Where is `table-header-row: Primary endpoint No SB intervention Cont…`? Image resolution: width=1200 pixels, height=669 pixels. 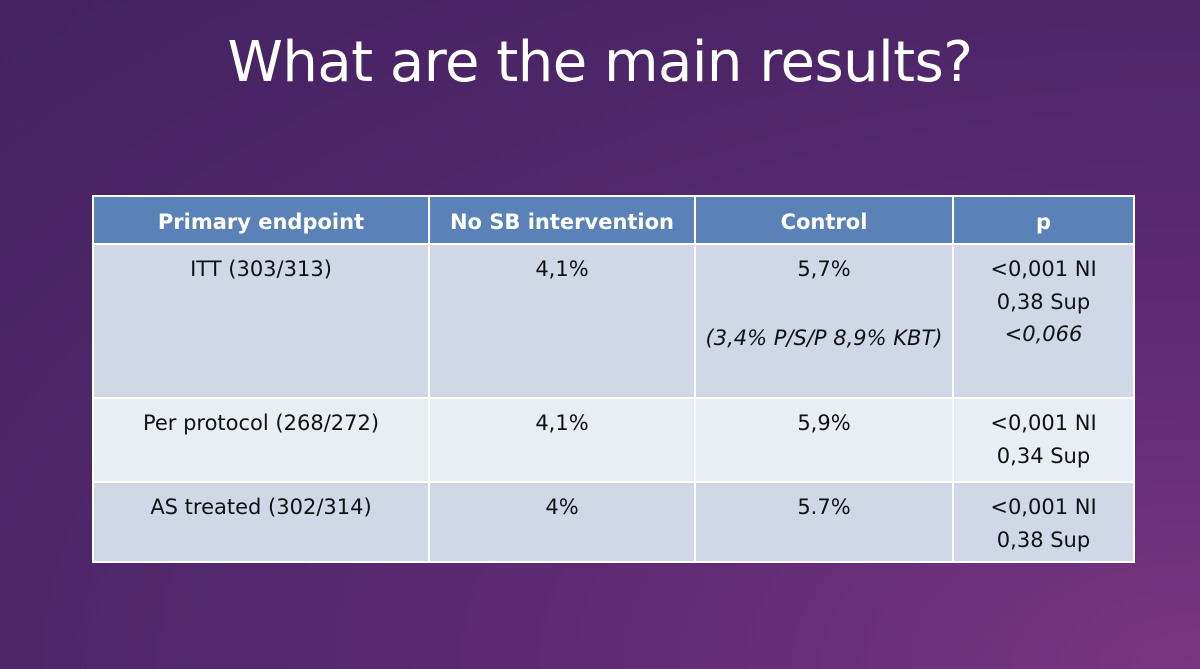 table-header-row: Primary endpoint No SB intervention Cont… is located at coordinates (613, 220).